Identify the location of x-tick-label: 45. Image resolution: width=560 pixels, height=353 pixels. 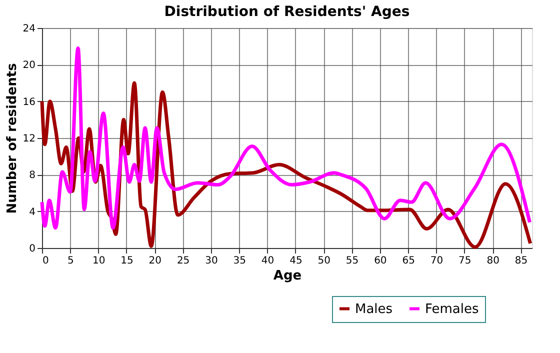
(296, 261).